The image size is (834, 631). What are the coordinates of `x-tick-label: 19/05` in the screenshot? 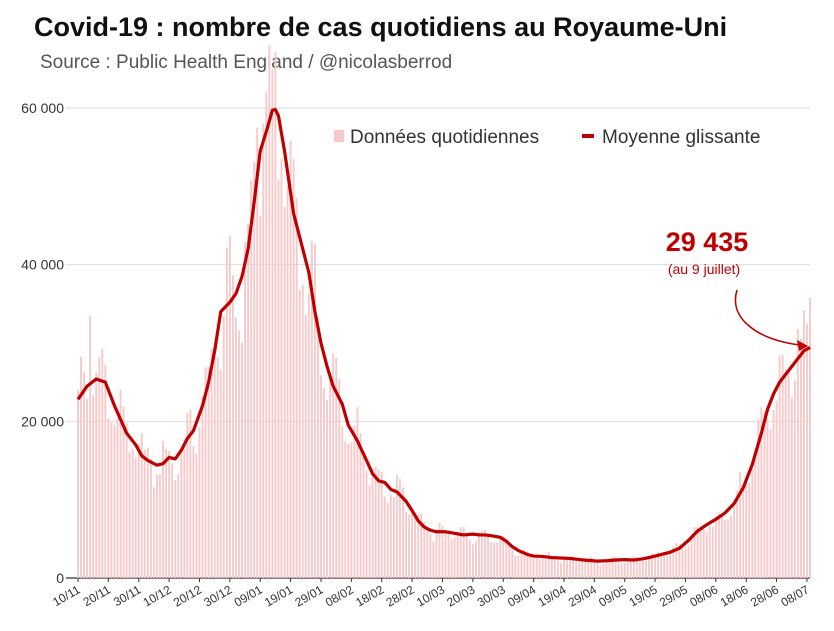 It's located at (643, 595).